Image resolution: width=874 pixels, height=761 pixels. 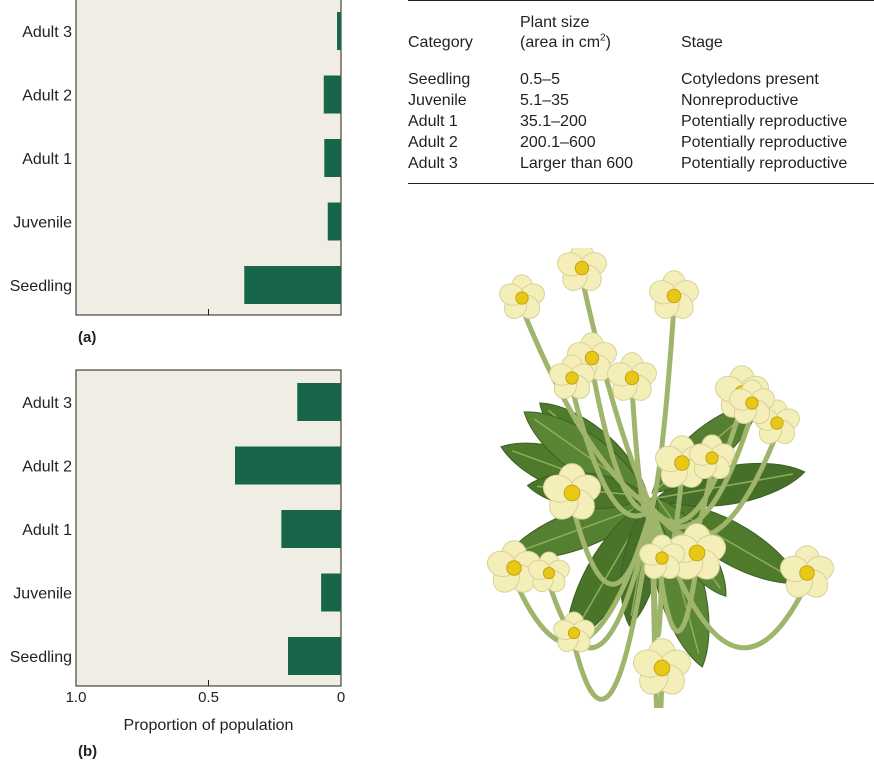 What do you see at coordinates (76, 697) in the screenshot?
I see `x-tick-label: 1.0` at bounding box center [76, 697].